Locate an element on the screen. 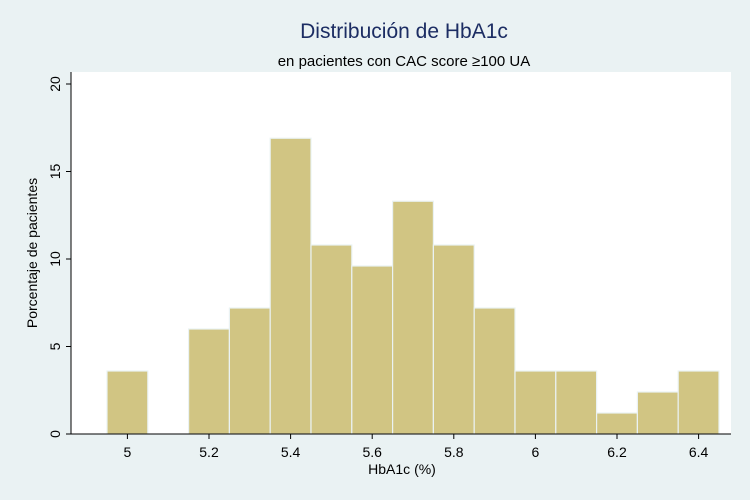 The height and width of the screenshot is (500, 750). x-tick-label: 6.4 is located at coordinates (699, 452).